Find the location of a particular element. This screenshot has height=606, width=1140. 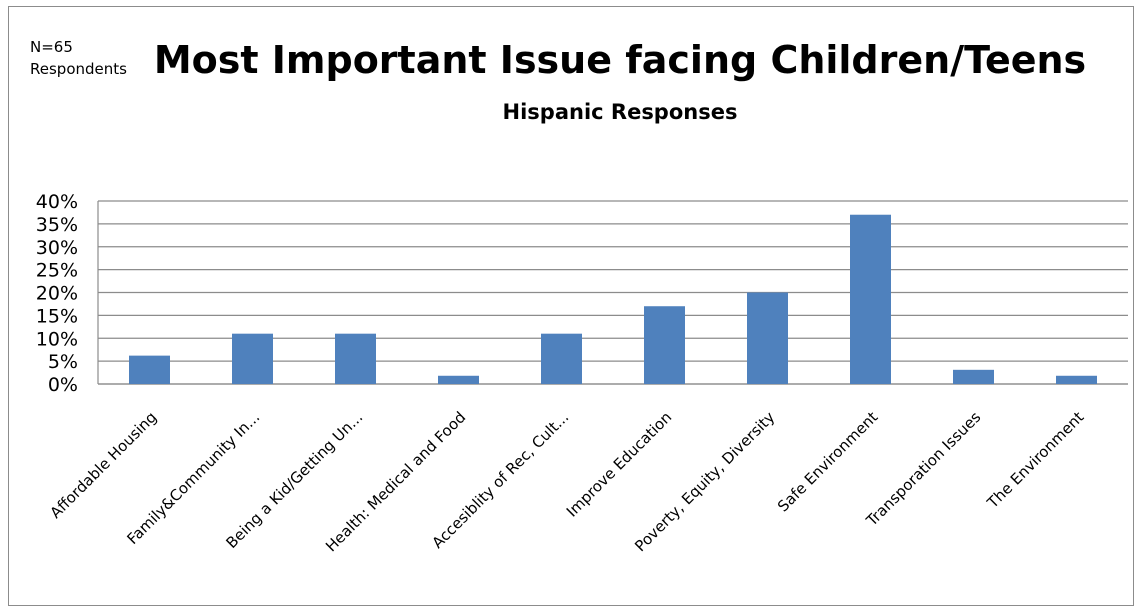

y-tick-label: 20% is located at coordinates (57, 294).